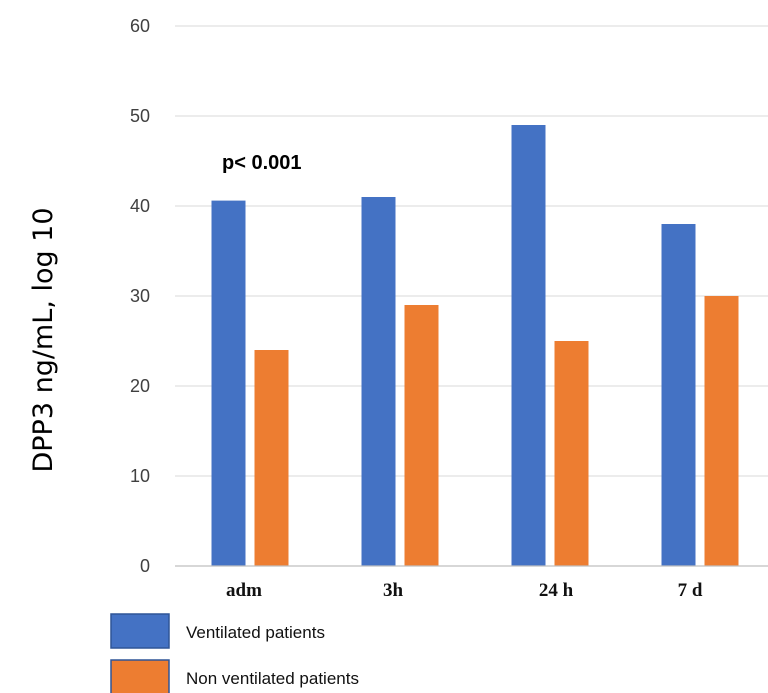  What do you see at coordinates (464, 590) in the screenshot?
I see `x-axis-ticks: adm 3h 24 h 7 d` at bounding box center [464, 590].